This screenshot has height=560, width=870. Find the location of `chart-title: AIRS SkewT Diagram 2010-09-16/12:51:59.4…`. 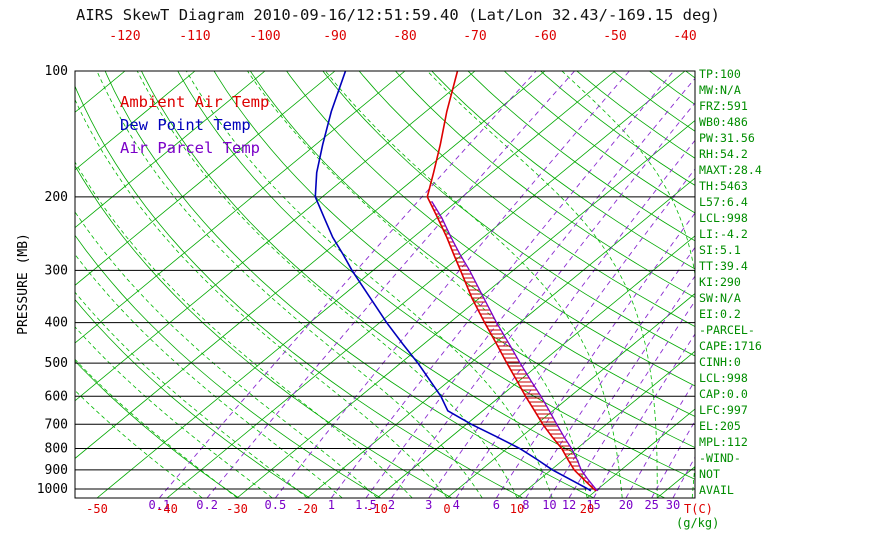

chart-title: AIRS SkewT Diagram 2010-09-16/12:51:59.4… is located at coordinates (398, 15).